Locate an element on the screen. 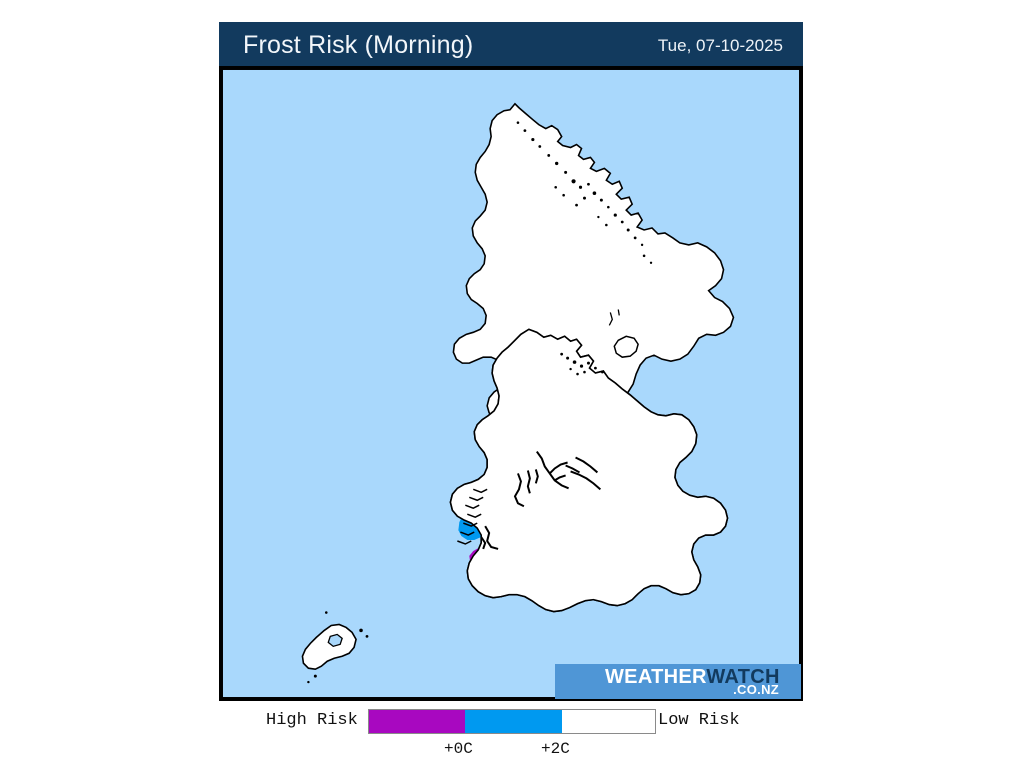 This screenshot has width=1024, height=768. river-branch-b is located at coordinates (560, 478).